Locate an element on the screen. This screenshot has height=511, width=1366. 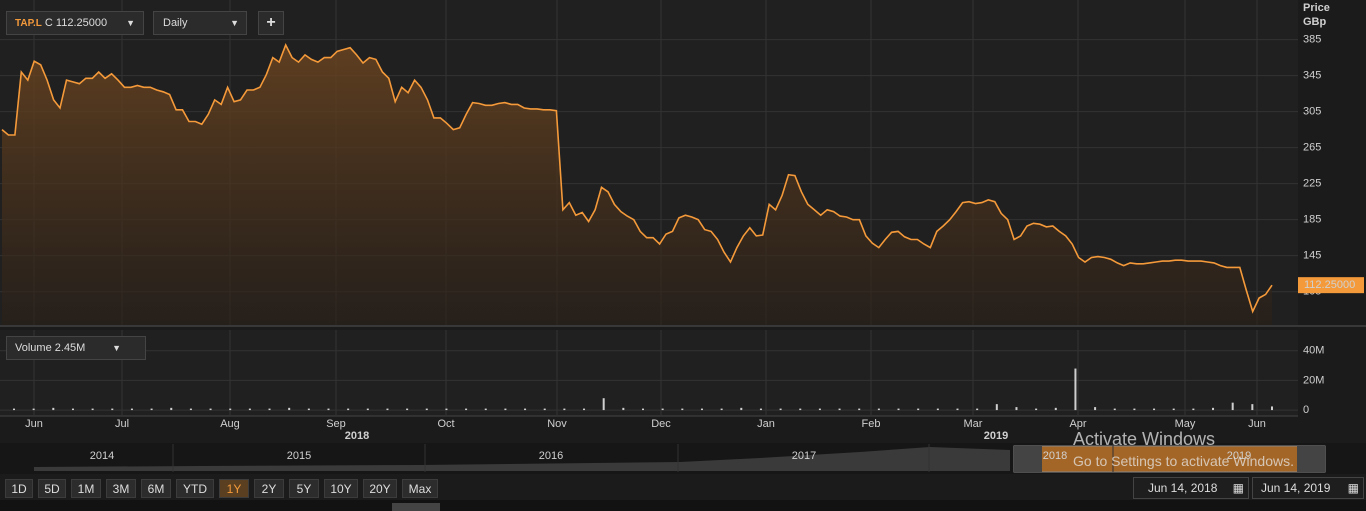
range-button: 6M is located at coordinates (156, 488).